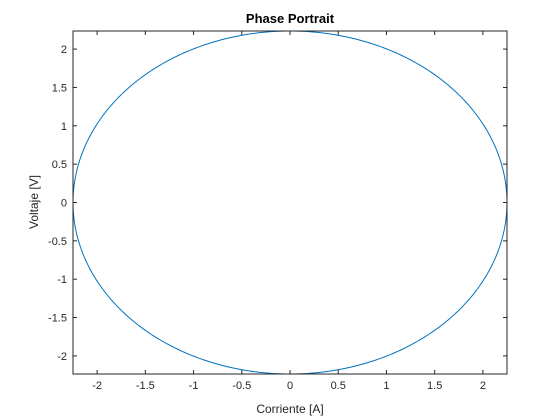  Describe the element at coordinates (145, 386) in the screenshot. I see `x-tick-label: -1.5` at that location.